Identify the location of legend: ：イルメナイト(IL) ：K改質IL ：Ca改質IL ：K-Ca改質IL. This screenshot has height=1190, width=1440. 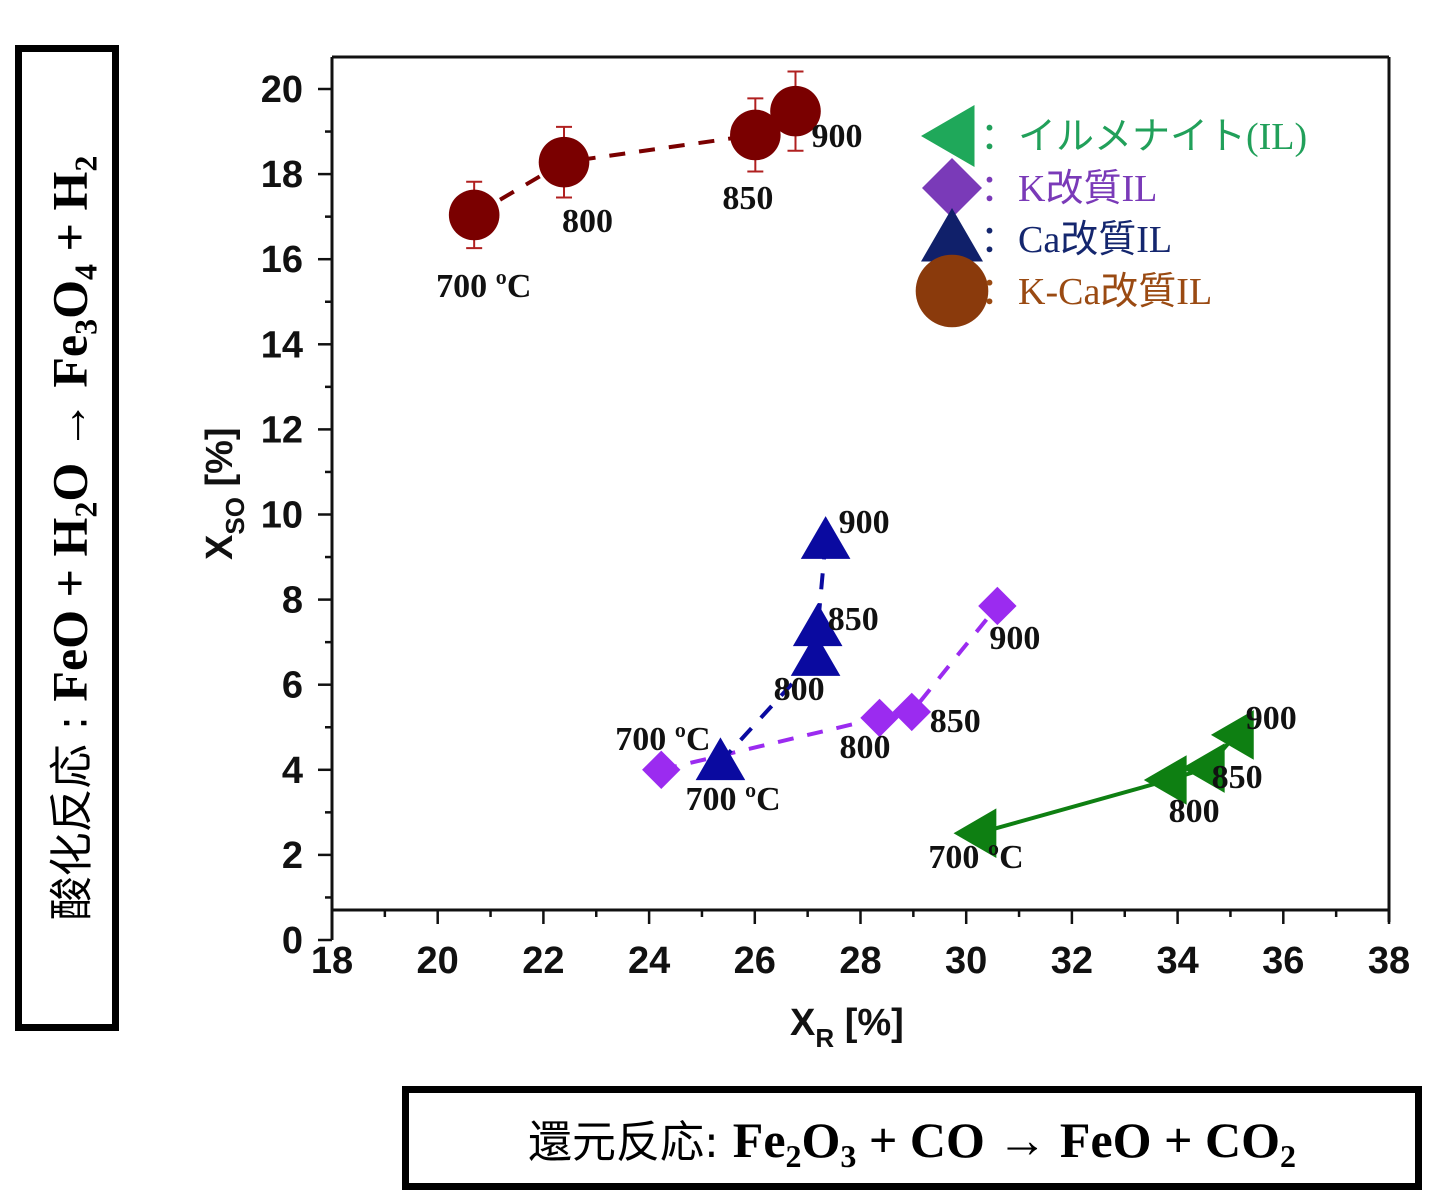
(1111, 216).